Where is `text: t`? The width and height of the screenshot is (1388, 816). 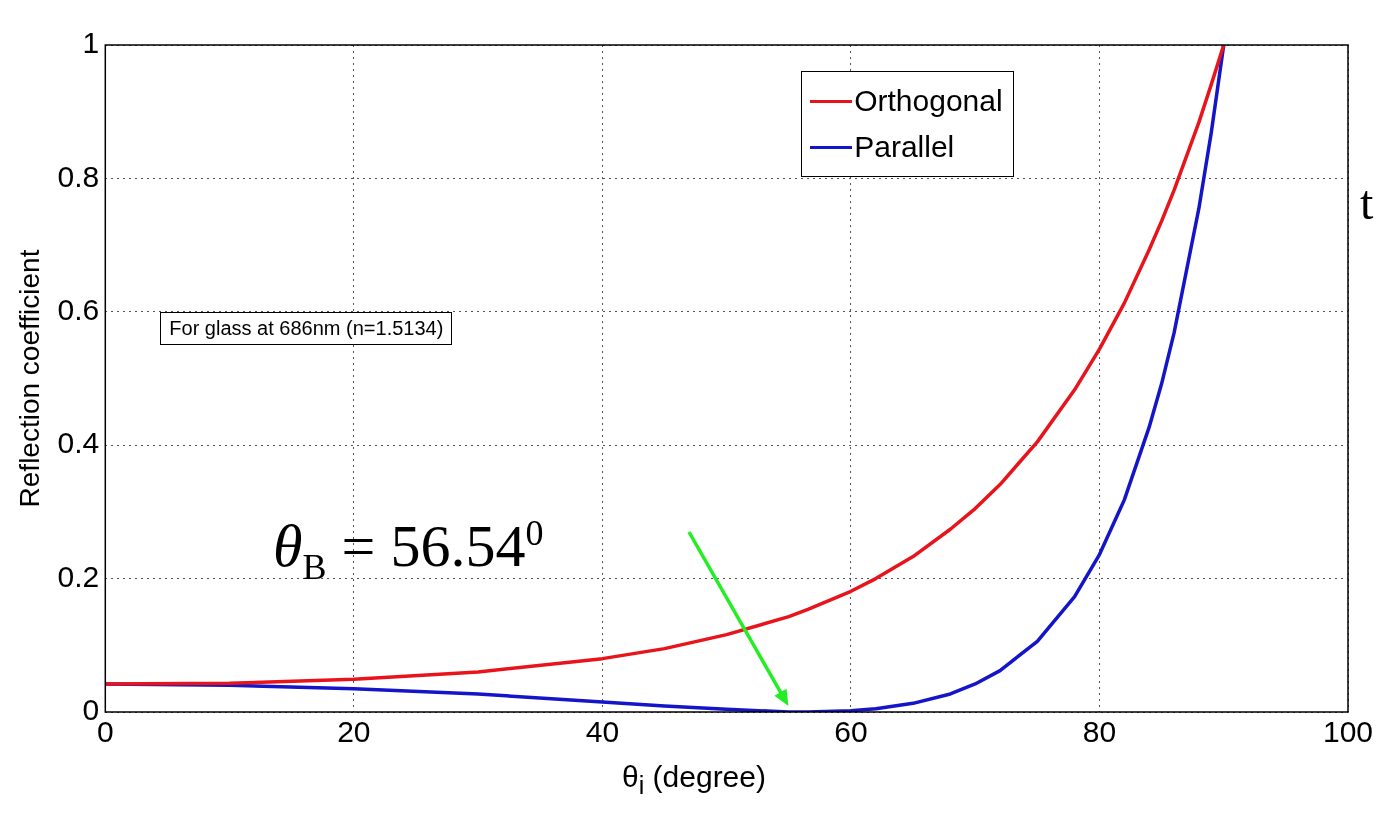 text: t is located at coordinates (1367, 202).